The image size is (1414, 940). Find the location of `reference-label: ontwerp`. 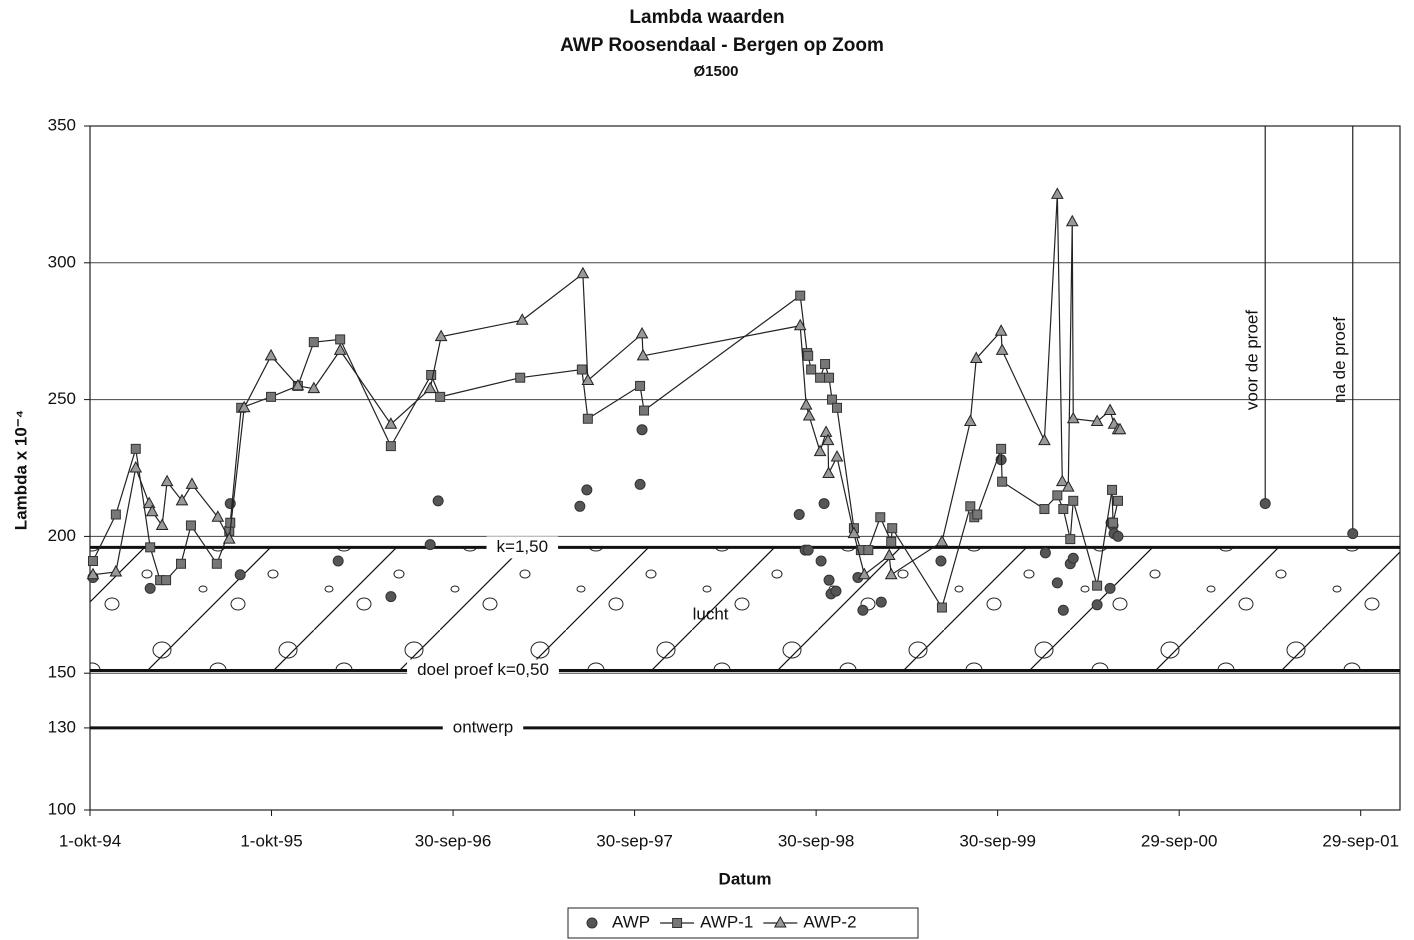

reference-label: ontwerp is located at coordinates (483, 726).